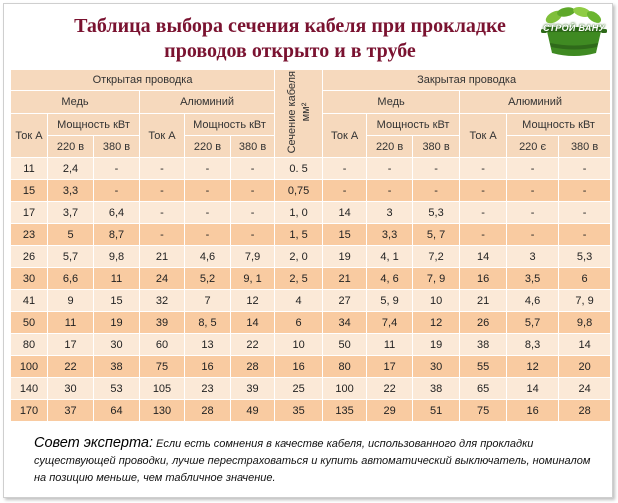 Image resolution: width=618 pixels, height=503 pixels. What do you see at coordinates (290, 51) in the screenshot?
I see `title-line-2: проводов открыто и в трубе` at bounding box center [290, 51].